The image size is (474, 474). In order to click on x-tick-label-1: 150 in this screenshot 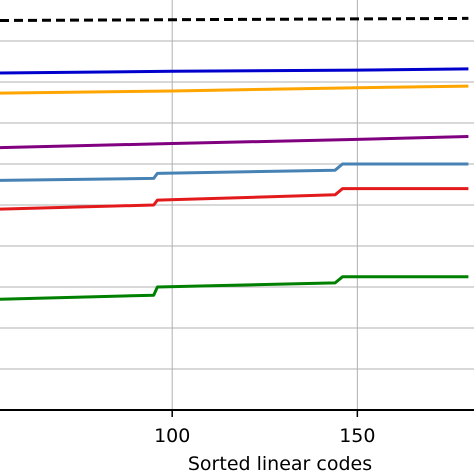, I will do `click(357, 436)`.